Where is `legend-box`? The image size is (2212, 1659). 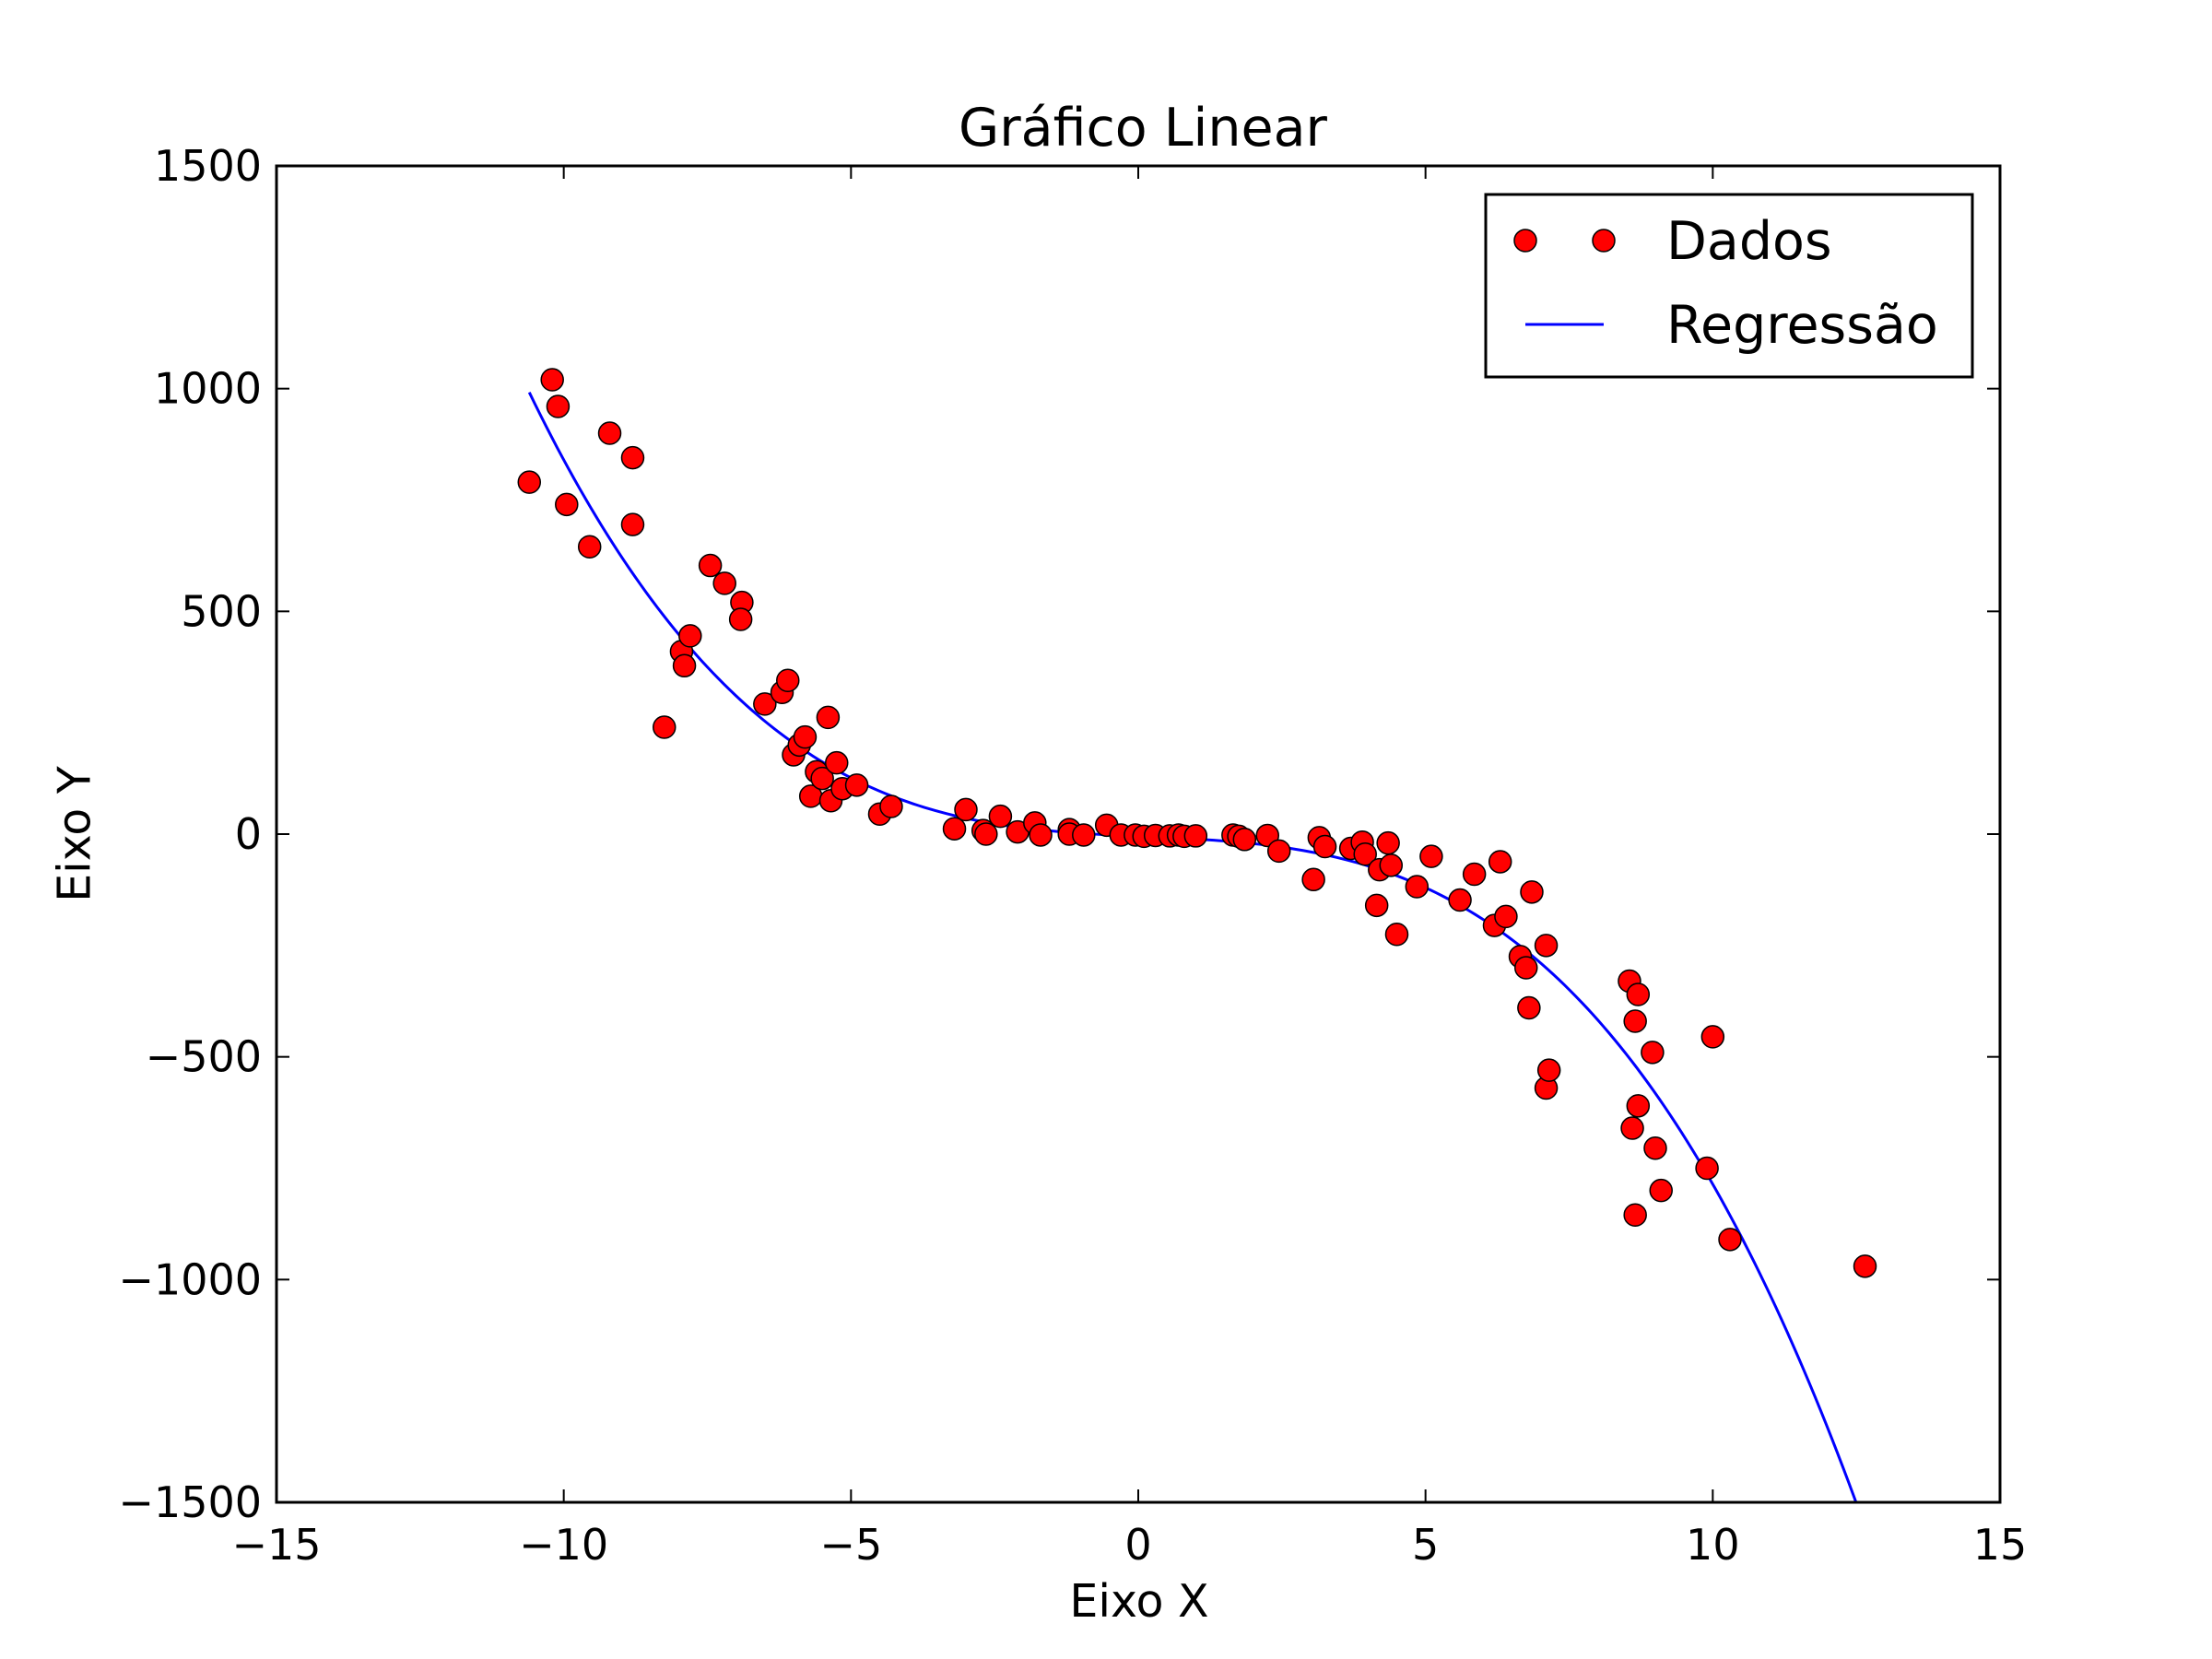 legend-box is located at coordinates (1729, 286).